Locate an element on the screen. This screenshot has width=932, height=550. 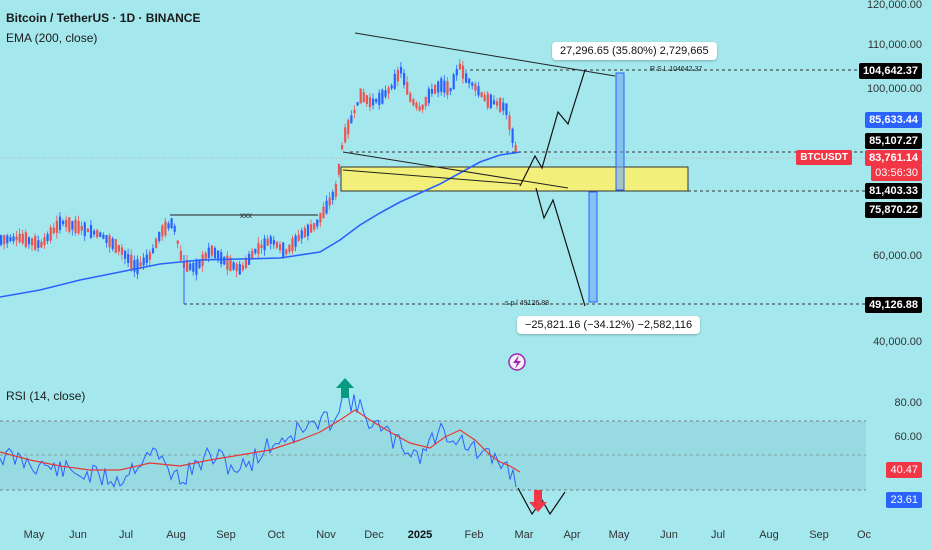
resistance-price-tag: 104,642.37 is located at coordinates (890, 71).